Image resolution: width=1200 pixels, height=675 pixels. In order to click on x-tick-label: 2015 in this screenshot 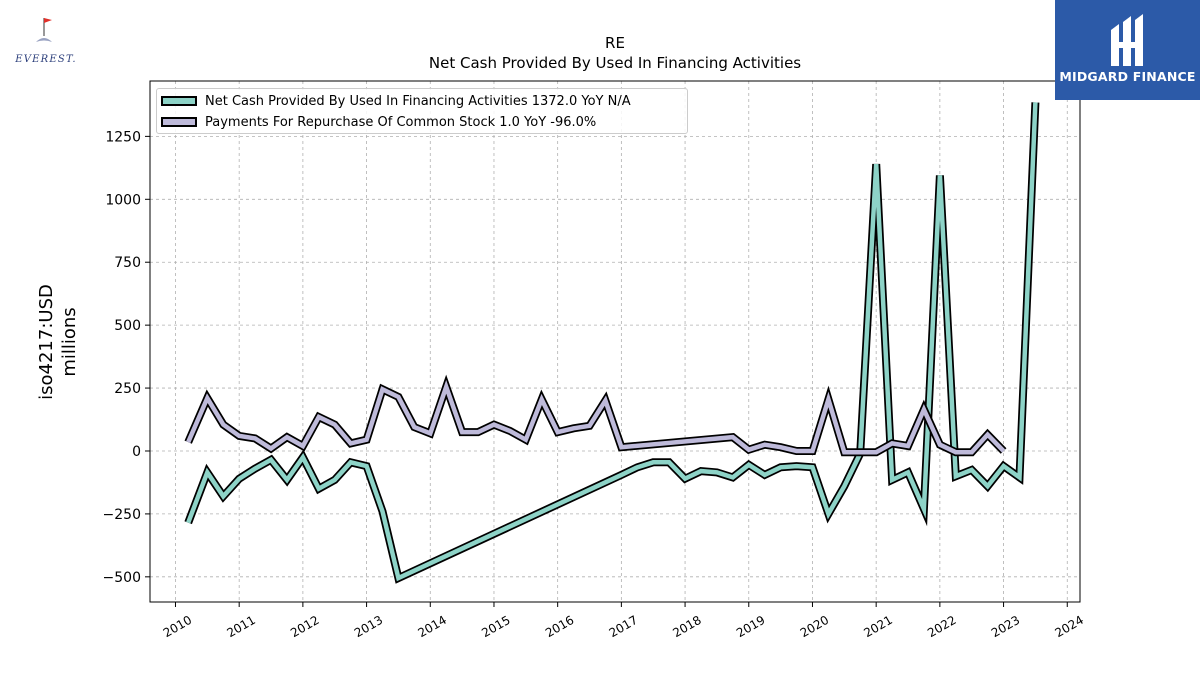, I will do `click(495, 626)`.